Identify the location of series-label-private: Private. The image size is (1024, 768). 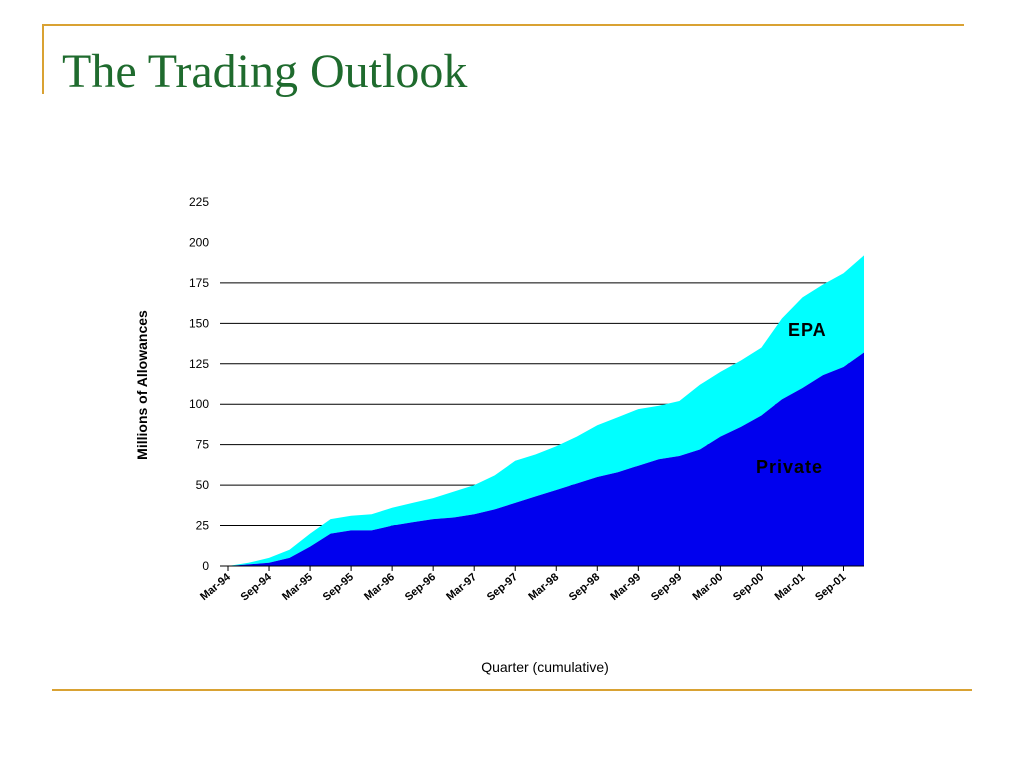
(789, 467).